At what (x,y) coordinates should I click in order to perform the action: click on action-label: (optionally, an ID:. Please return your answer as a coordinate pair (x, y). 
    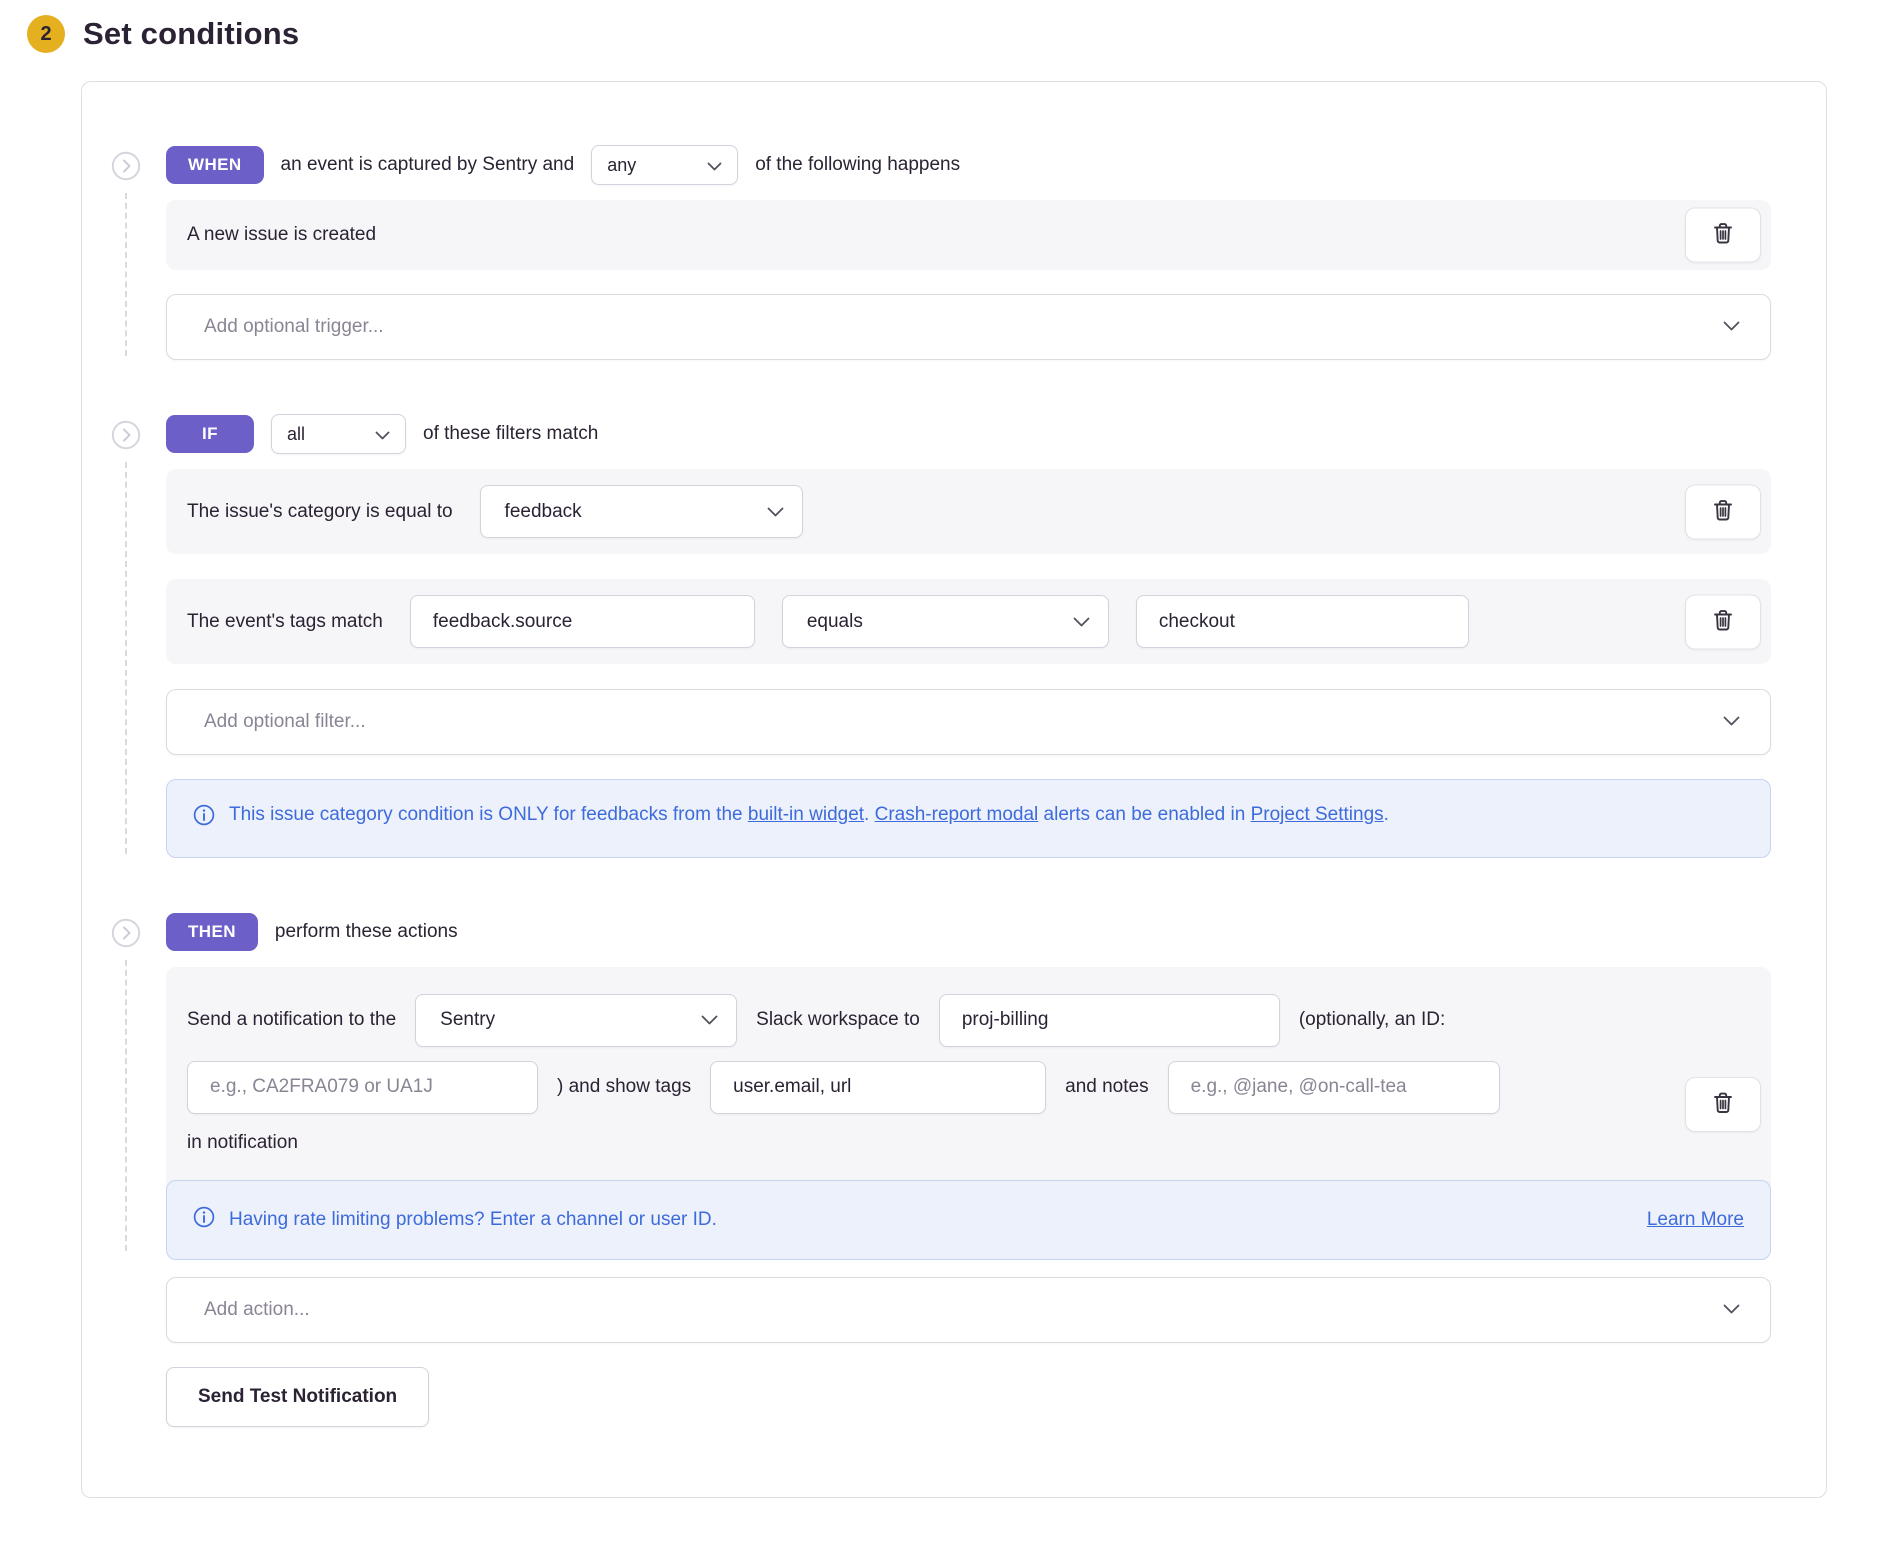
    Looking at the image, I should click on (1372, 1020).